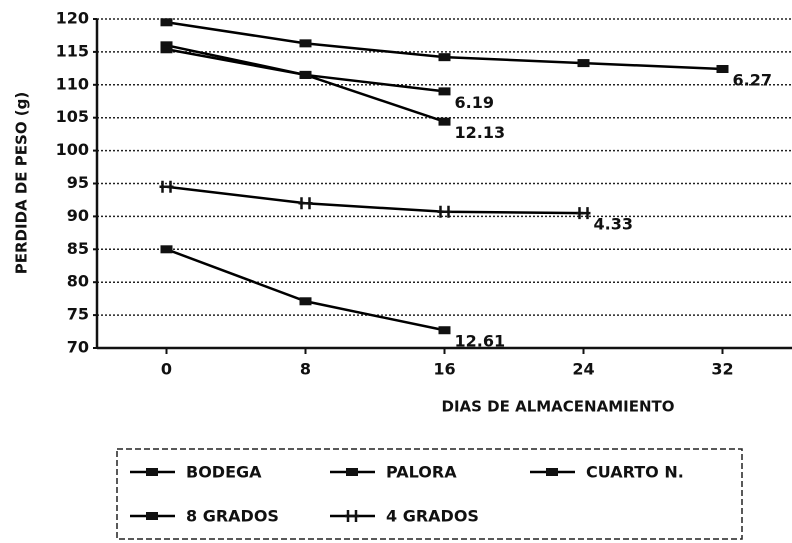  I want to click on x-tick-label: 16, so click(444, 369).